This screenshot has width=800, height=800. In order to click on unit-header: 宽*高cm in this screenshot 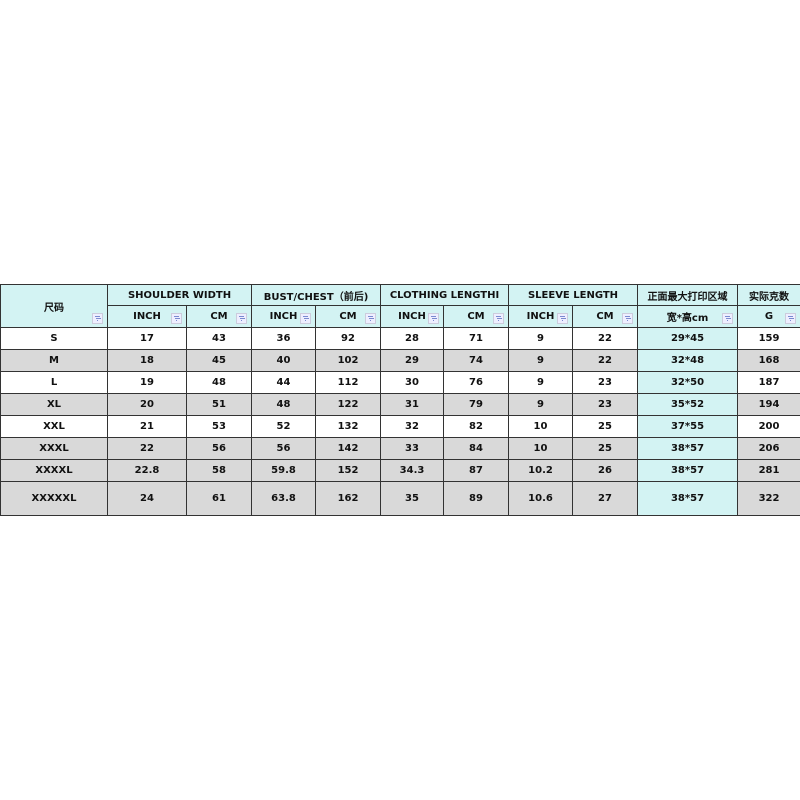, I will do `click(687, 316)`.